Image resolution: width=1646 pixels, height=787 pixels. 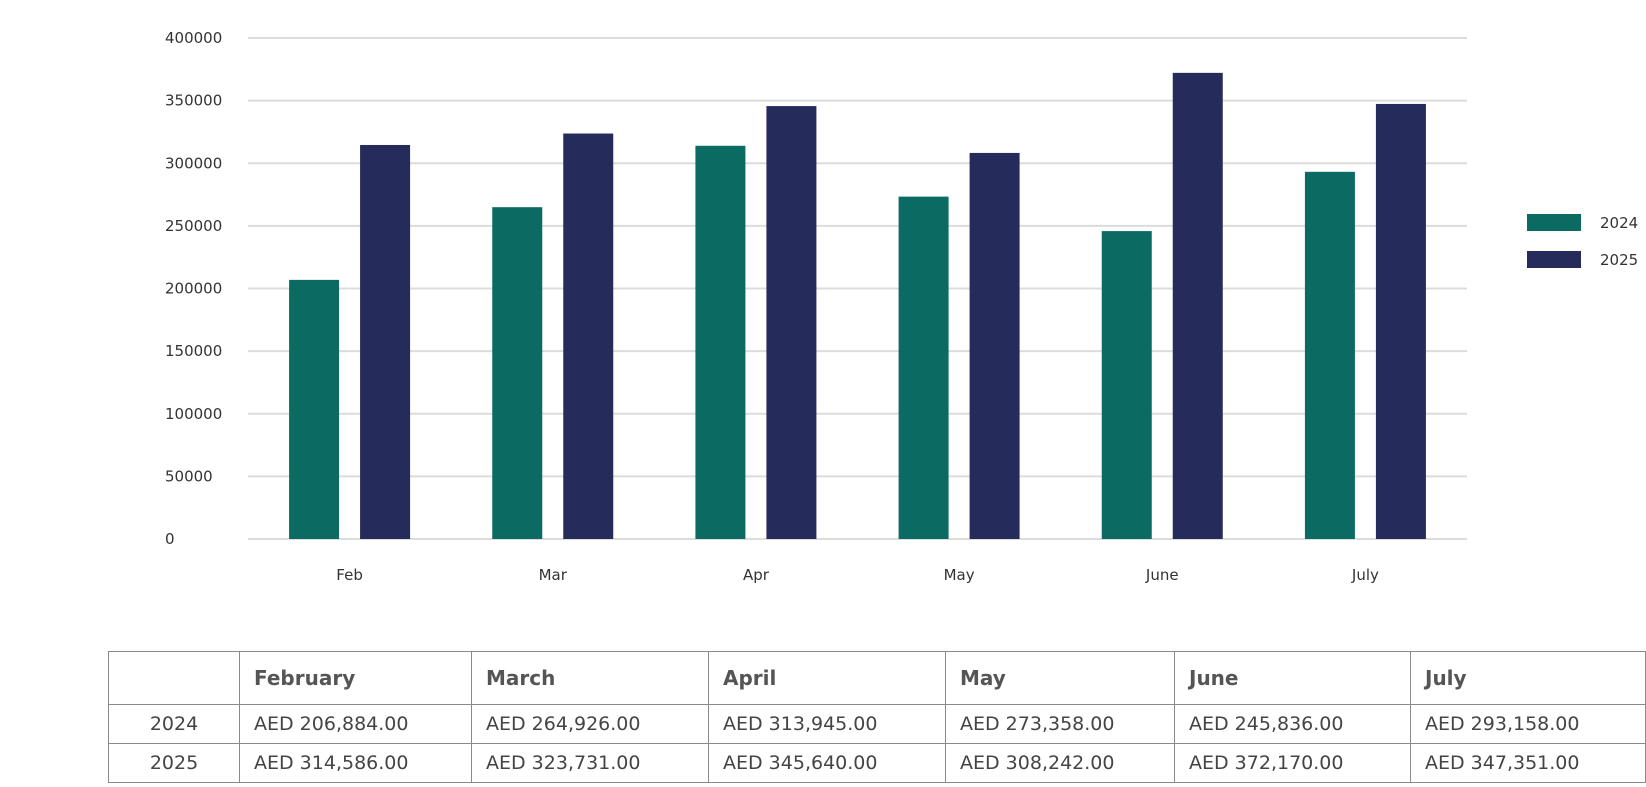 I want to click on x-tick-label: Feb, so click(x=349, y=575).